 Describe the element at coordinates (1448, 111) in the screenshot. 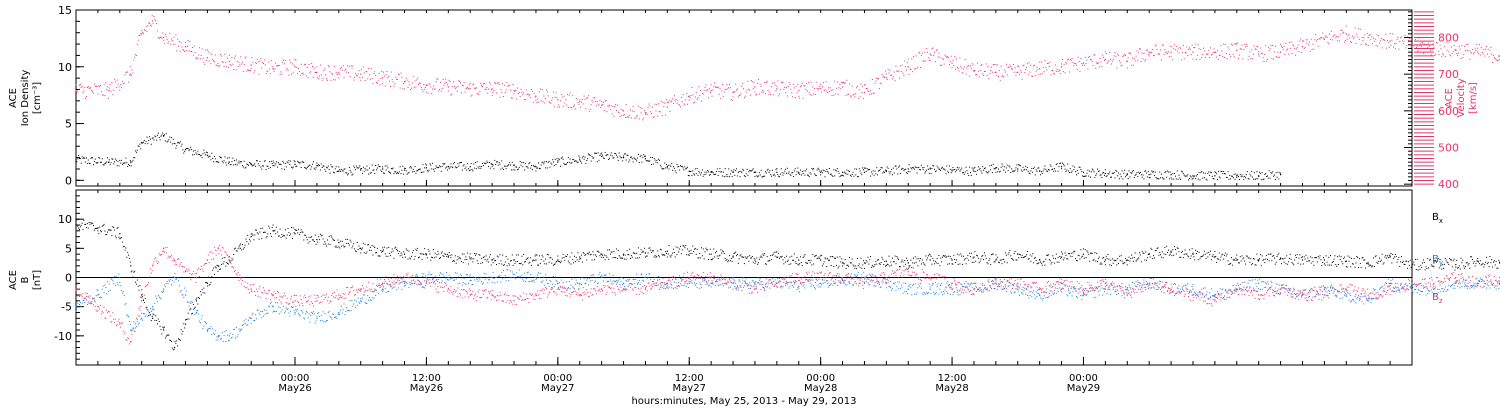

I see `velocity-tick-label: 600` at that location.